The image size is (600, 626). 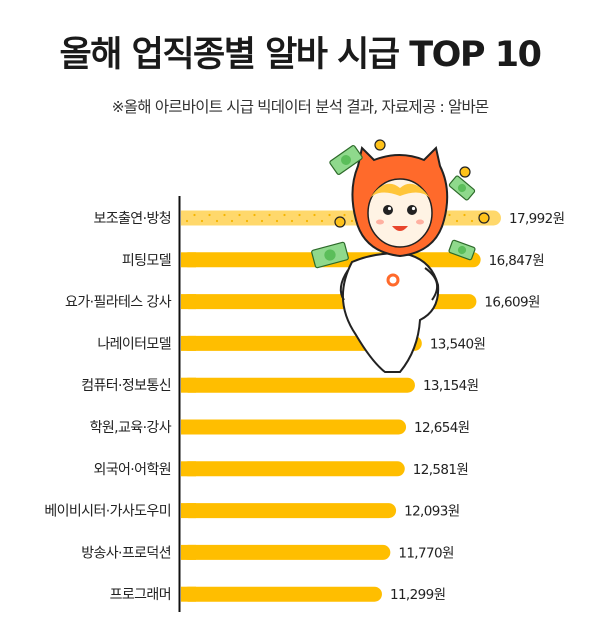 What do you see at coordinates (134, 344) in the screenshot?
I see `category-label: 나레이터모델` at bounding box center [134, 344].